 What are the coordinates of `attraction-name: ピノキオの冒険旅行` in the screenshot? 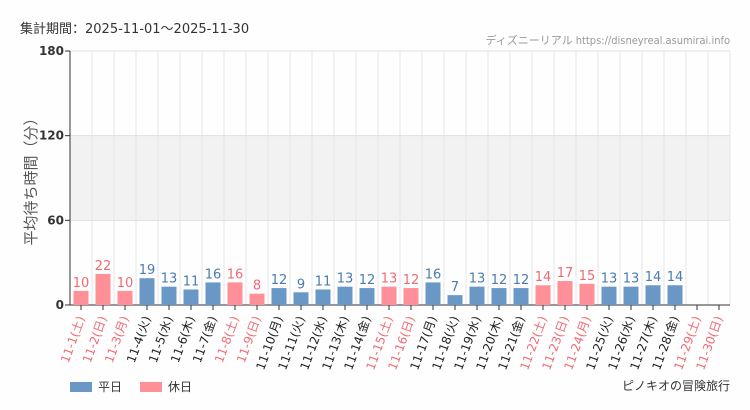 It's located at (675, 386).